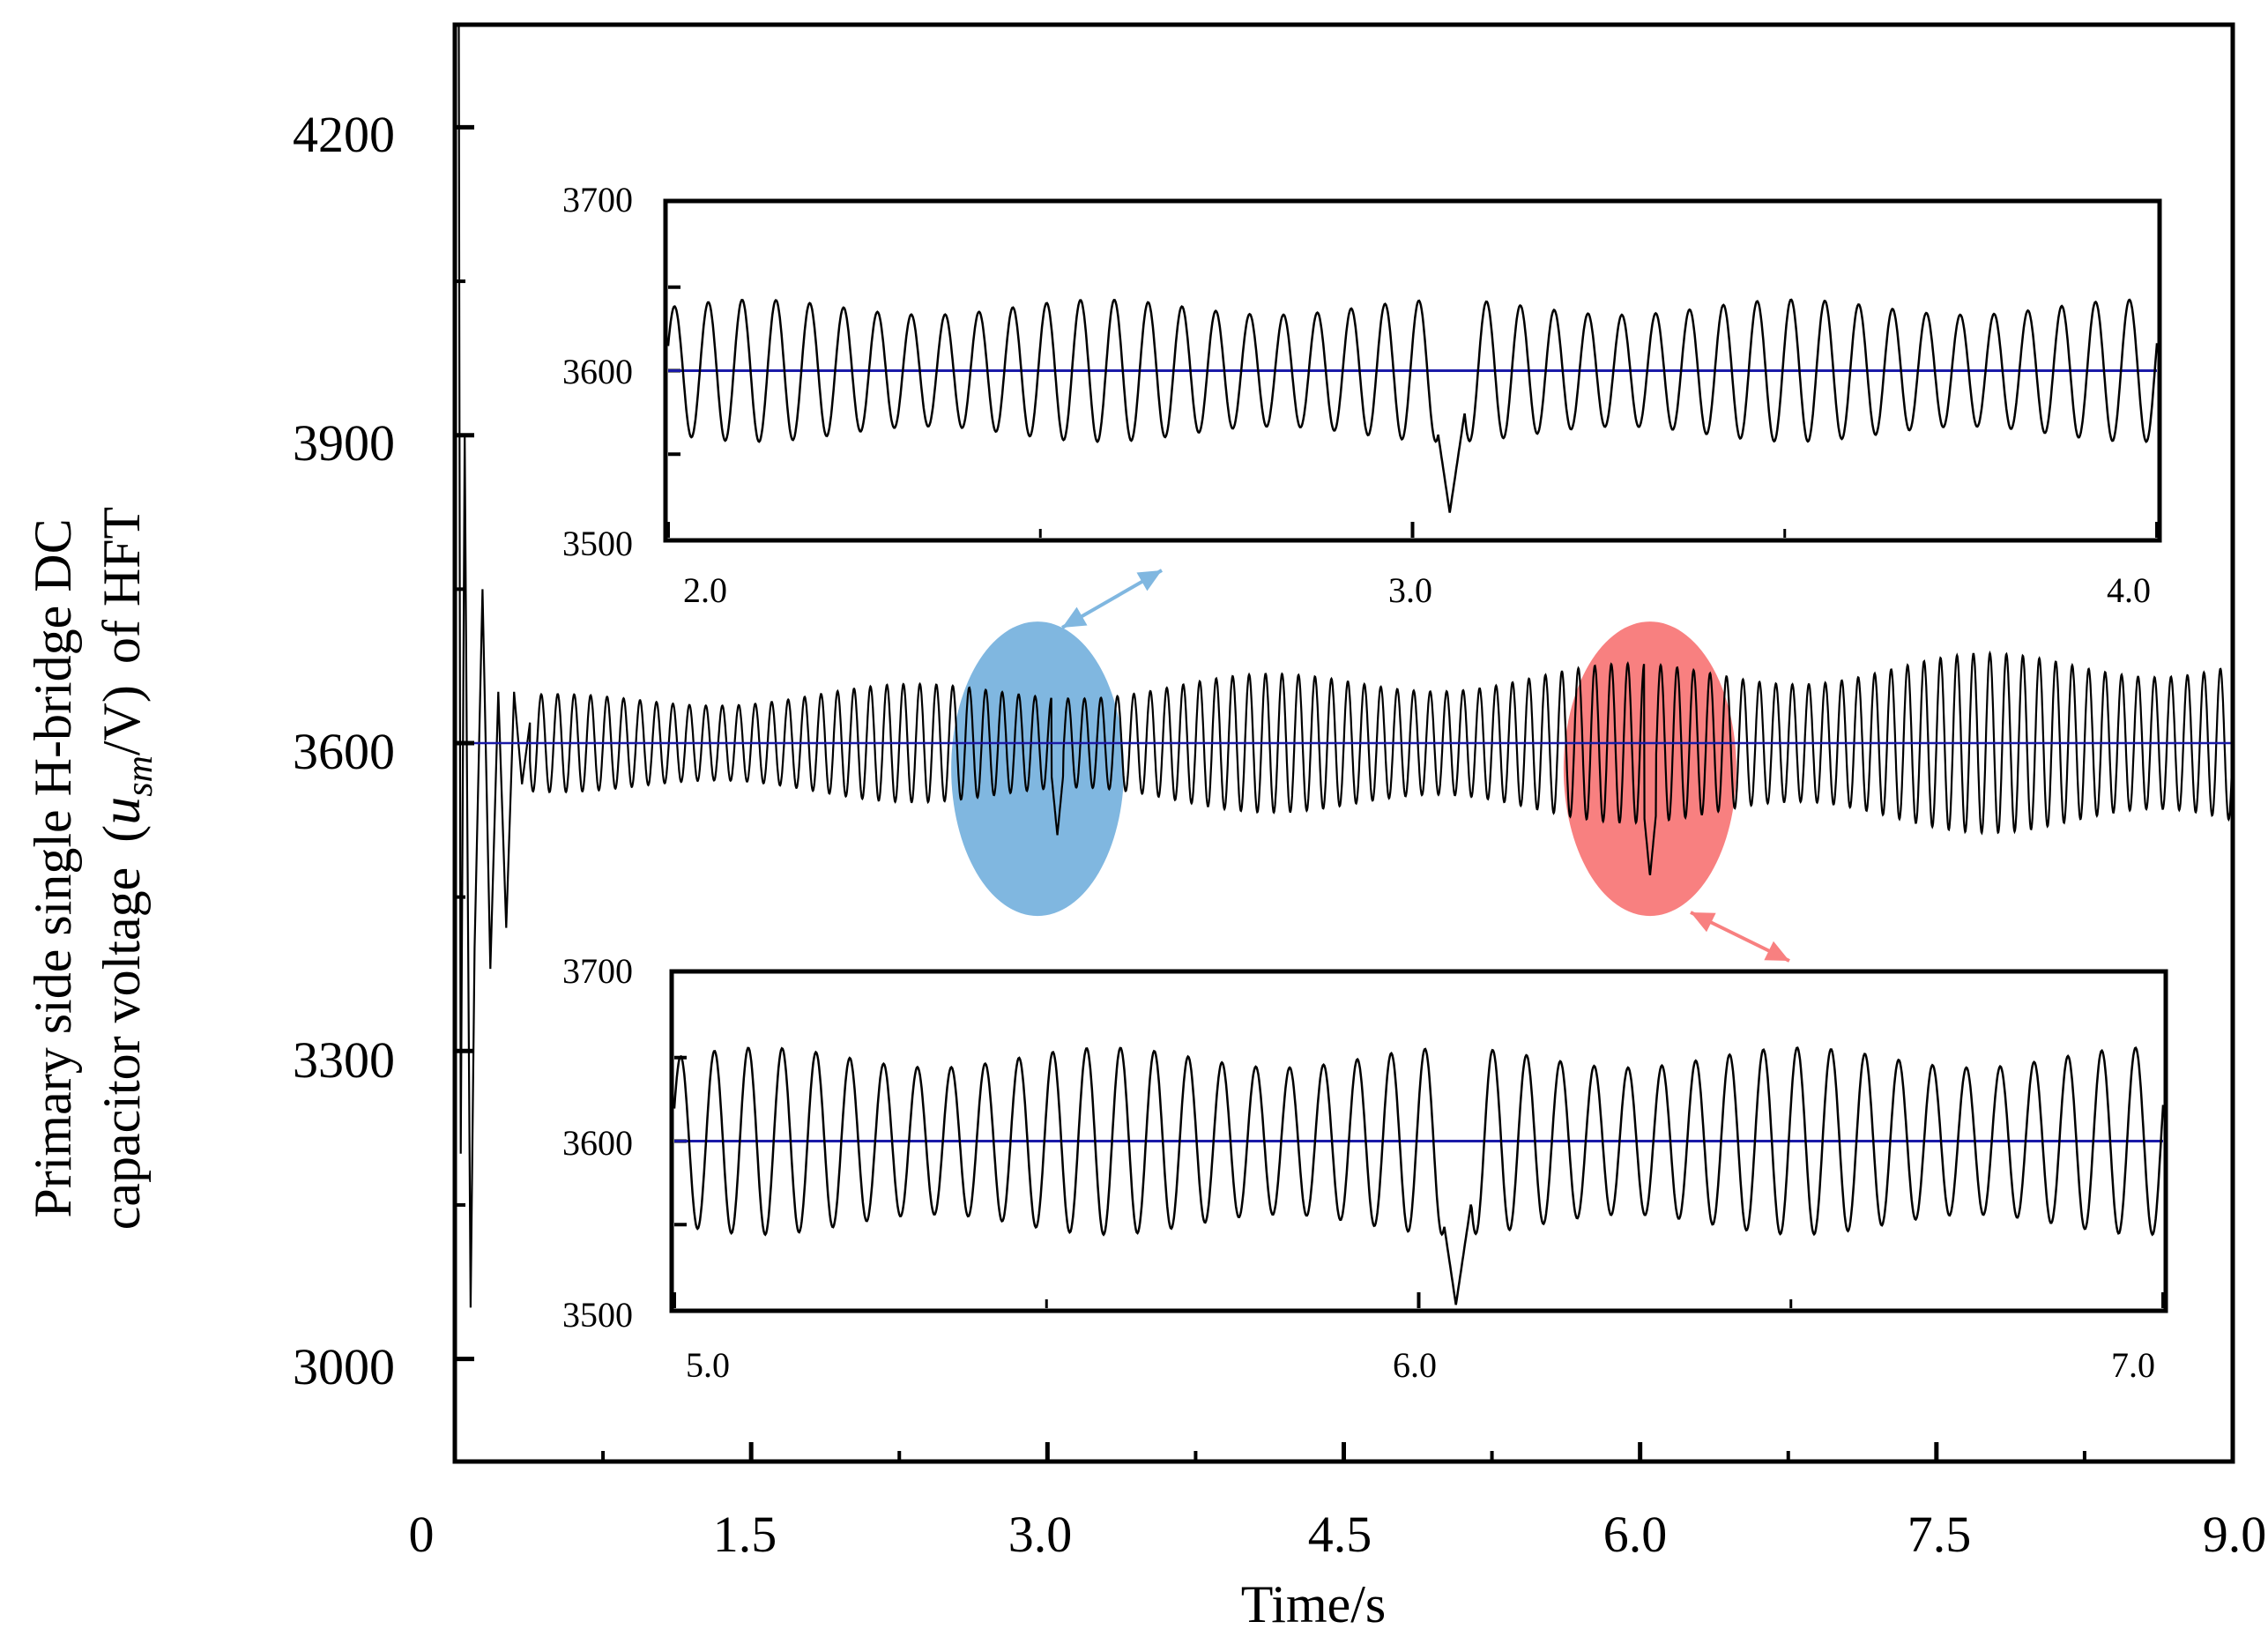  I want to click on x-tick-labels: 0 1.5 3.0 4.5 6.0 7.5 9.0, so click(1338, 1534).